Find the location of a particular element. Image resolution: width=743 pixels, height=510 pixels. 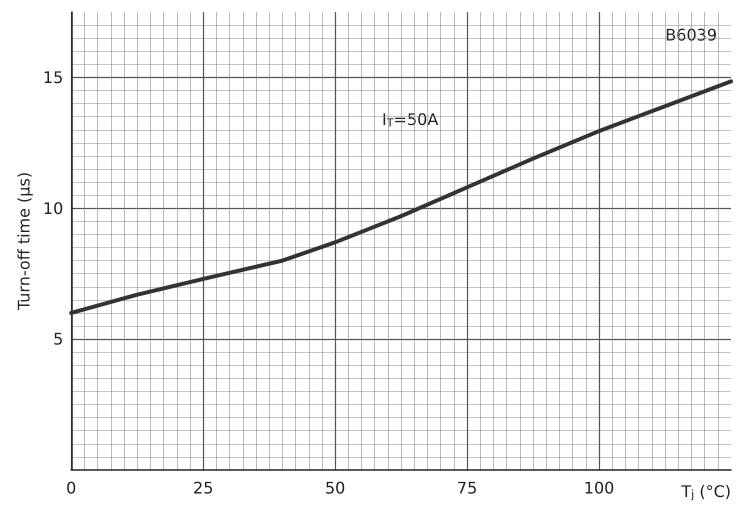

annotation: IT=50A is located at coordinates (410, 120).